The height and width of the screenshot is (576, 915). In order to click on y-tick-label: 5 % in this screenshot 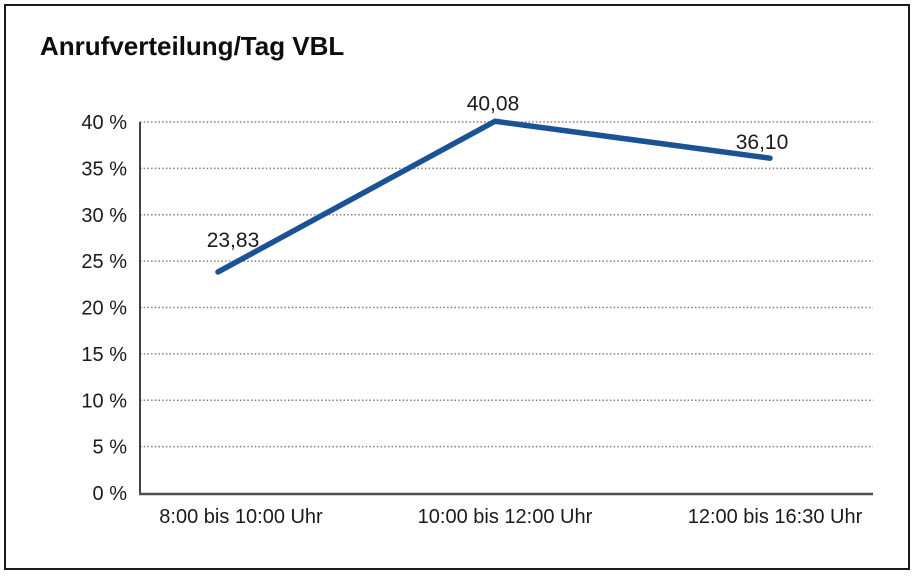, I will do `click(110, 448)`.